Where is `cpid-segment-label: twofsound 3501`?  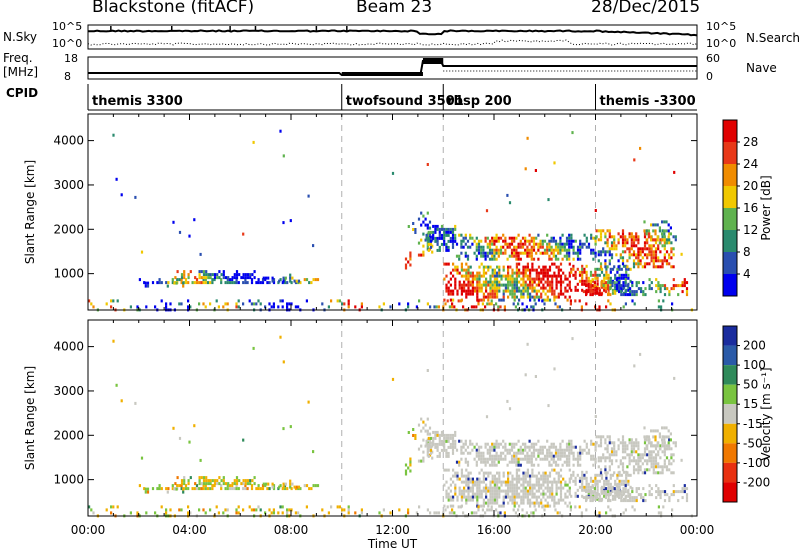
cpid-segment-label: twofsound 3501 is located at coordinates (405, 101).